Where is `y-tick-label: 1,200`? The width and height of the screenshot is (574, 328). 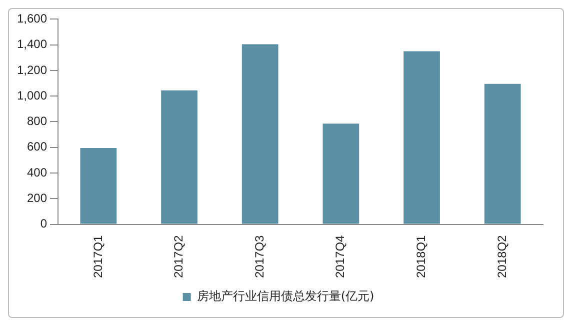
y-tick-label: 1,200 is located at coordinates (32, 69).